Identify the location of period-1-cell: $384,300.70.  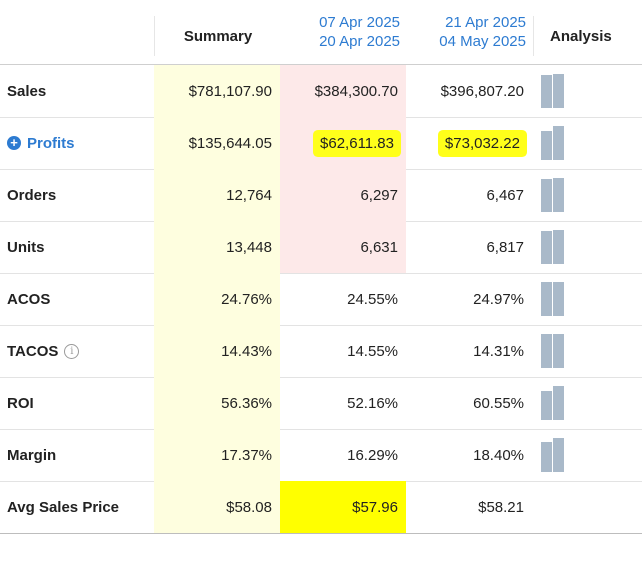
(343, 91).